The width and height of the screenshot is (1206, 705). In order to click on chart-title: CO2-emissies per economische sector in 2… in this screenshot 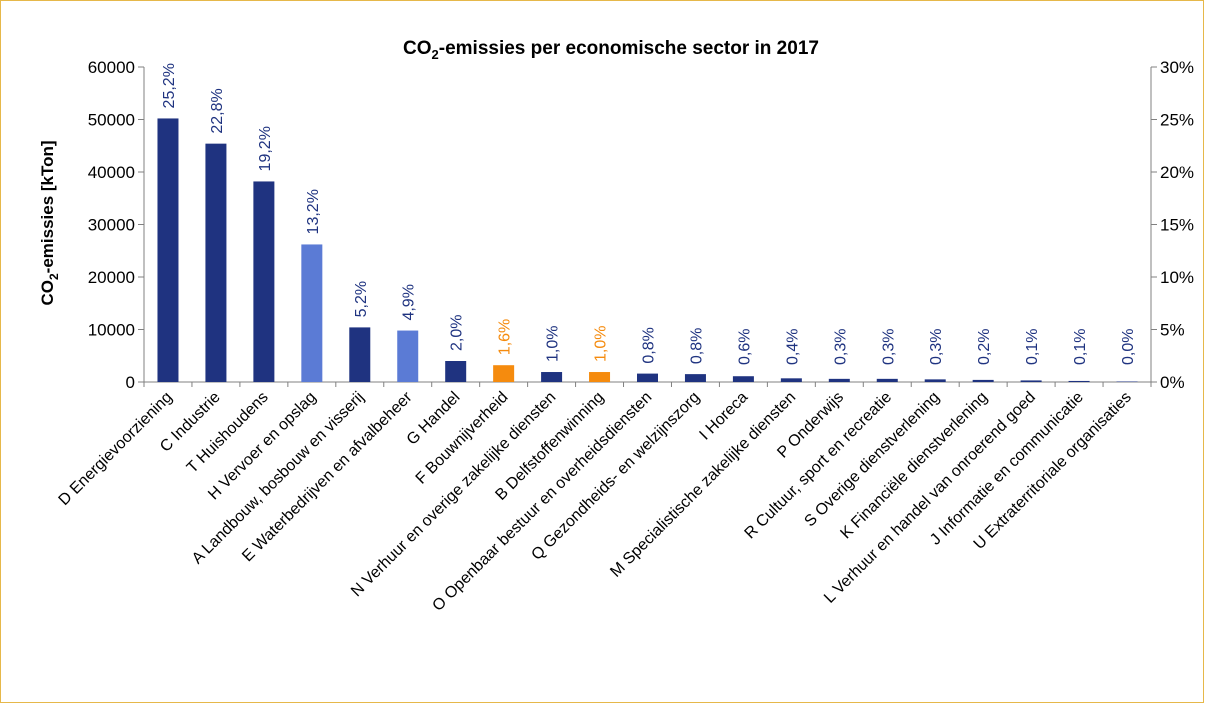, I will do `click(611, 50)`.